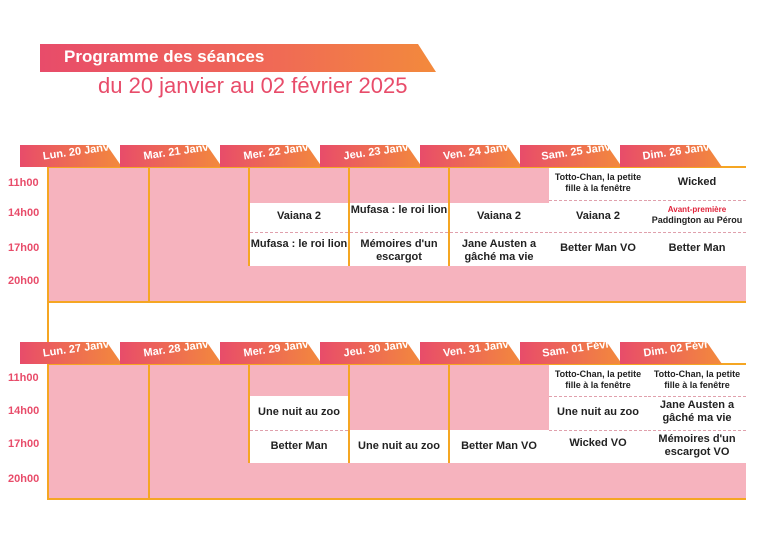 Image resolution: width=768 pixels, height=545 pixels. I want to click on film-title: Wicked VO, so click(598, 443).